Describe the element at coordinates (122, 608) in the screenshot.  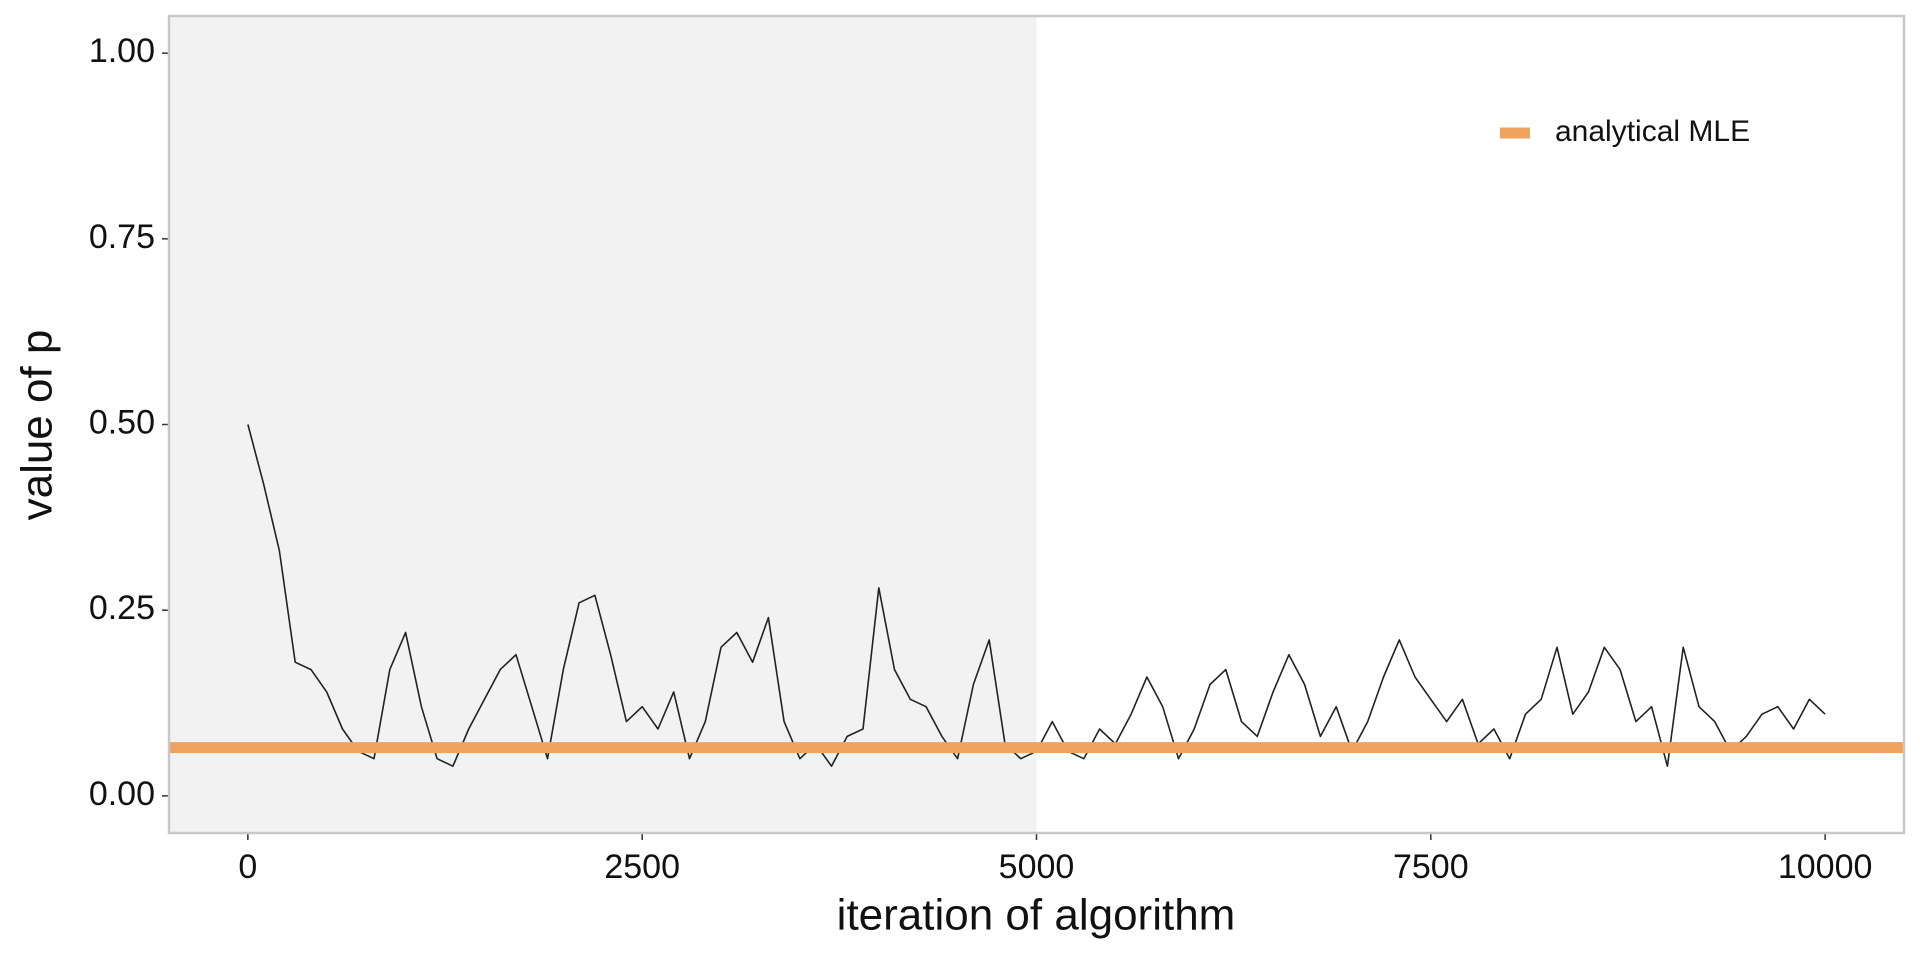
I see `y-tick-label: 0.25` at that location.